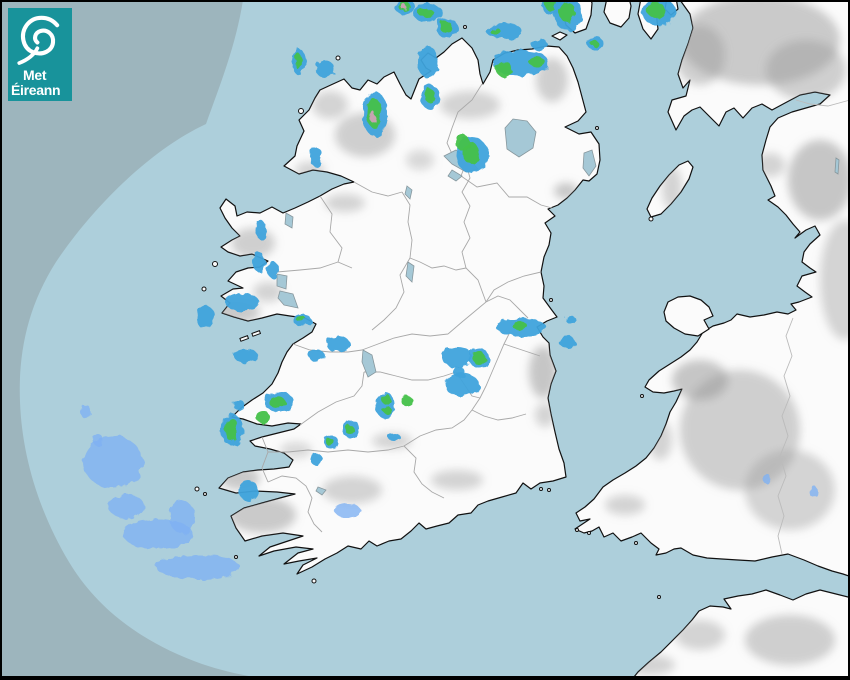 This screenshot has height=680, width=850. What do you see at coordinates (408, 192) in the screenshot?
I see `lake-lough-allen` at bounding box center [408, 192].